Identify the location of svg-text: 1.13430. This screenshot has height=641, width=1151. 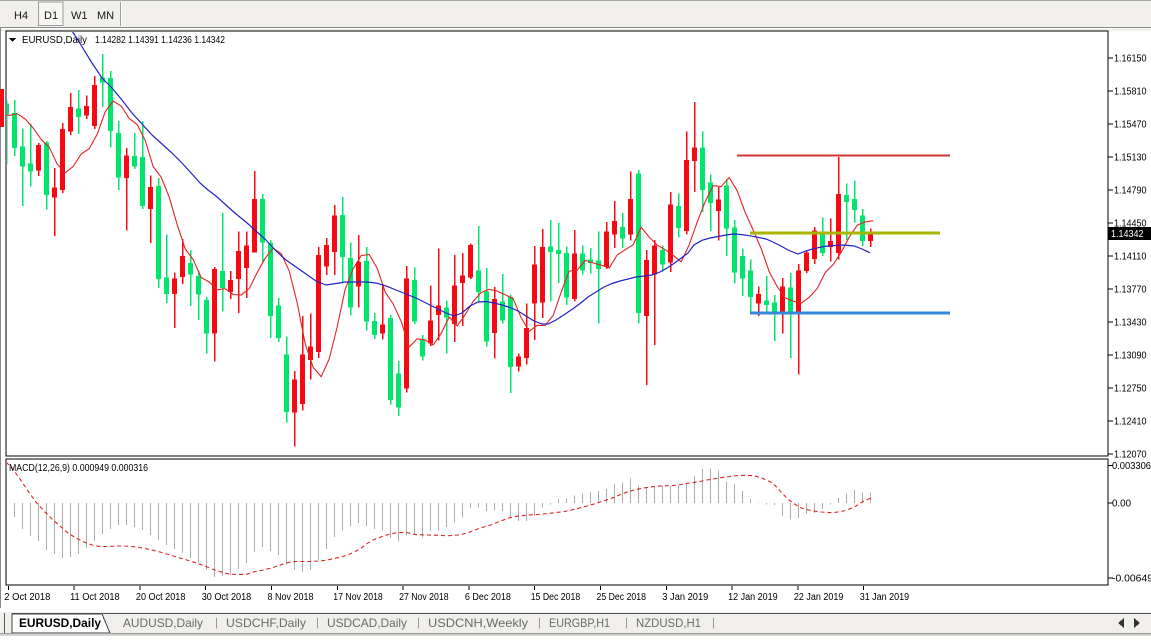
(1130, 323).